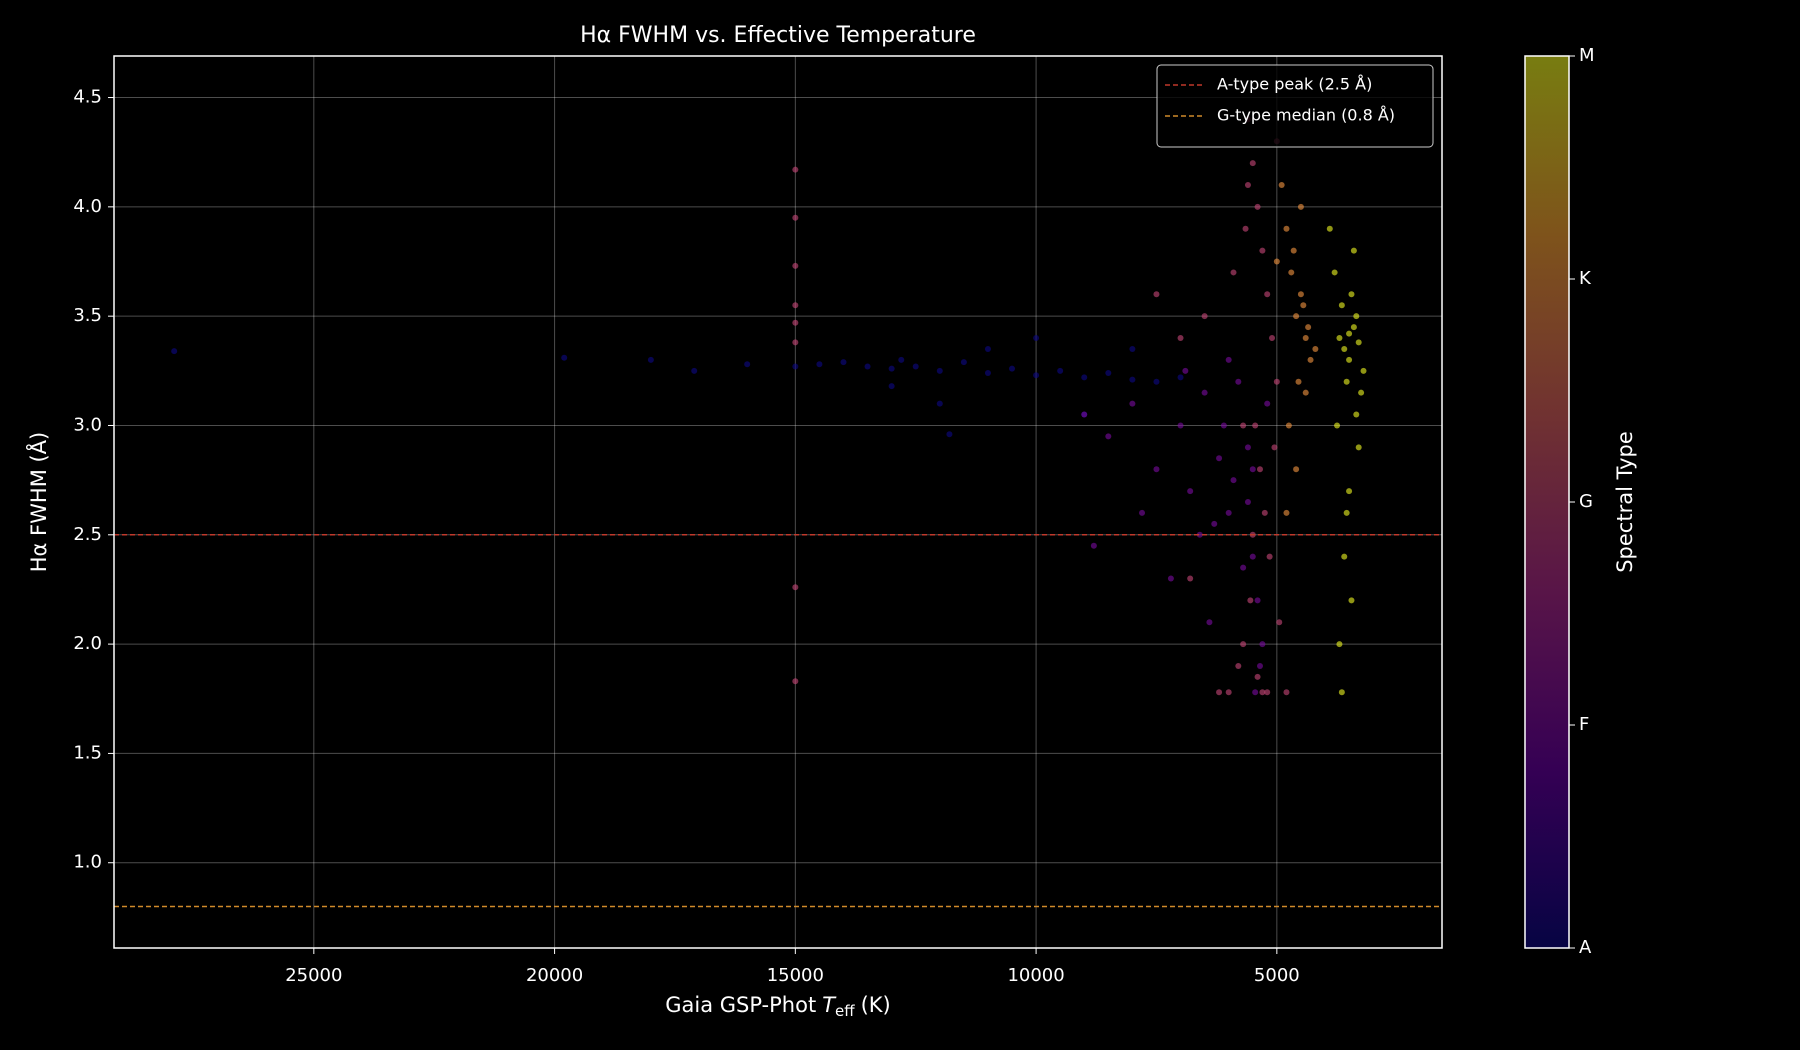 This screenshot has height=1050, width=1800. I want to click on y-tick-label: 3.5, so click(87, 315).